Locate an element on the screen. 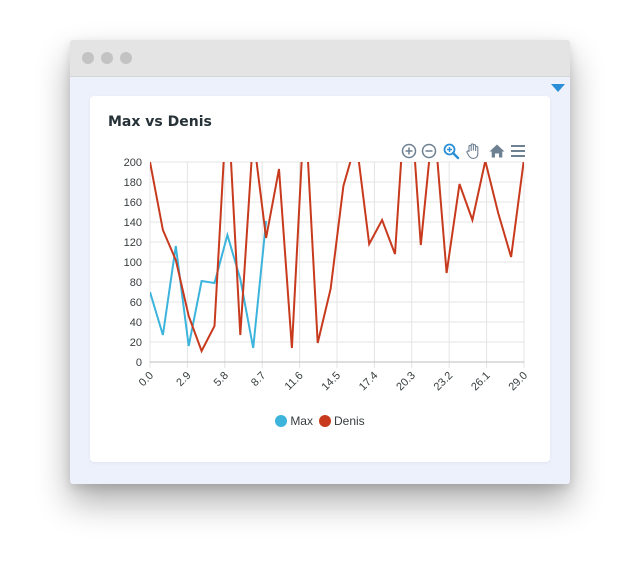 The width and height of the screenshot is (640, 584). x-tick-label: 2.9 is located at coordinates (183, 379).